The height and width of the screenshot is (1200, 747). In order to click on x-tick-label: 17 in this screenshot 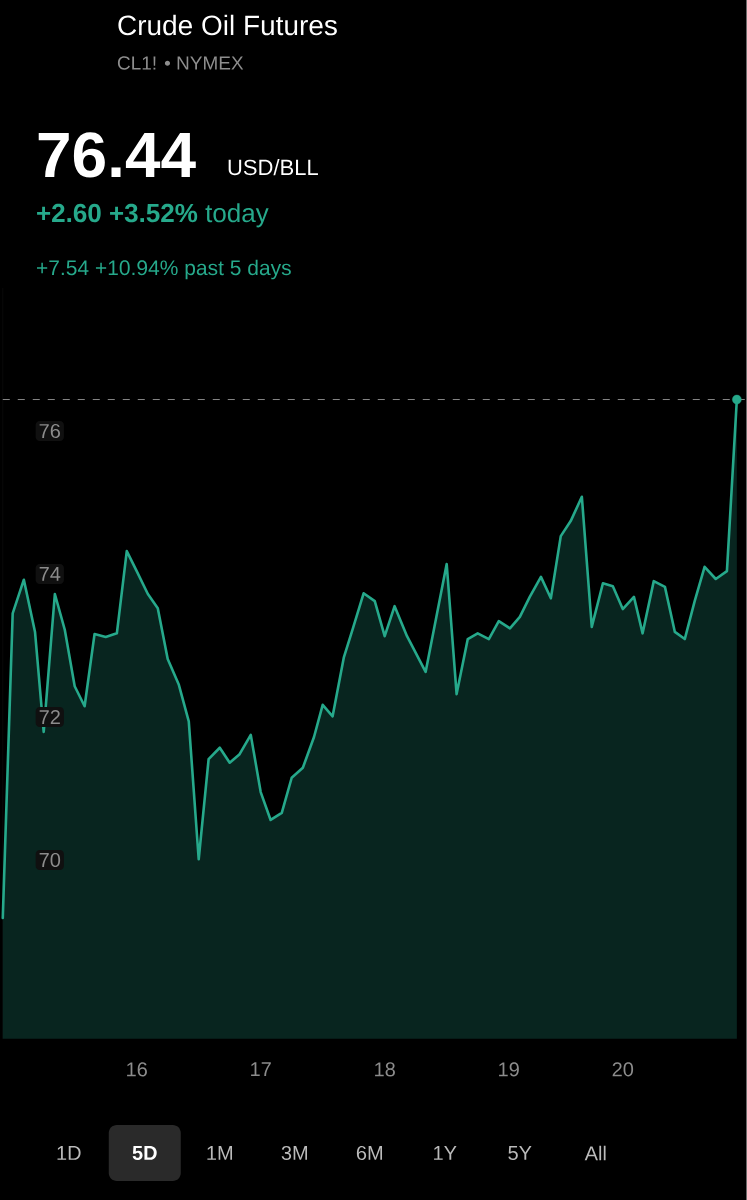, I will do `click(261, 1069)`.